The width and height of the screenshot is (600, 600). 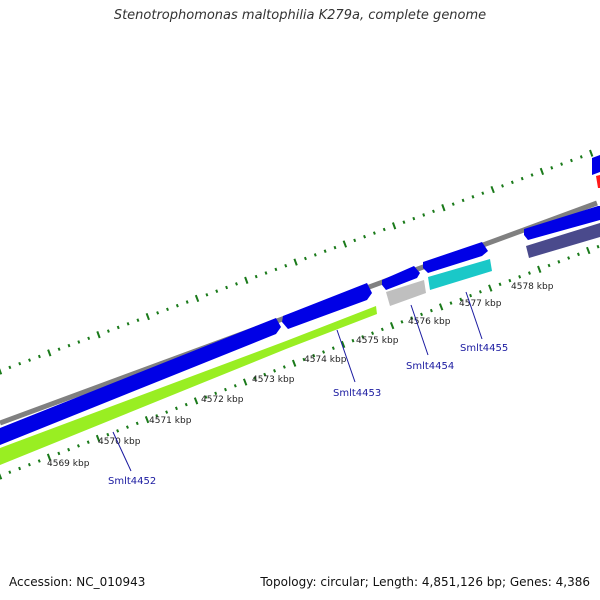 I want to click on feature-purple, so click(x=563, y=240).